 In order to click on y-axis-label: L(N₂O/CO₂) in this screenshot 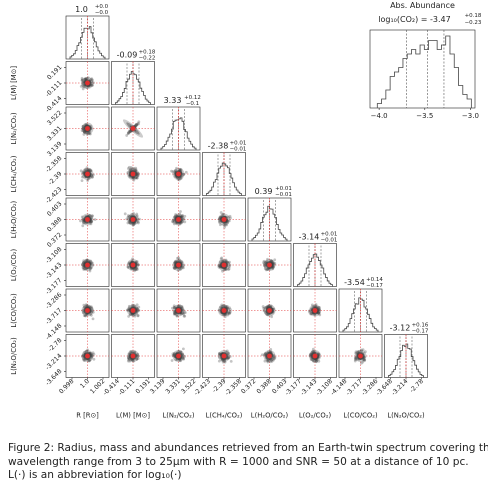, I will do `click(14, 356)`.